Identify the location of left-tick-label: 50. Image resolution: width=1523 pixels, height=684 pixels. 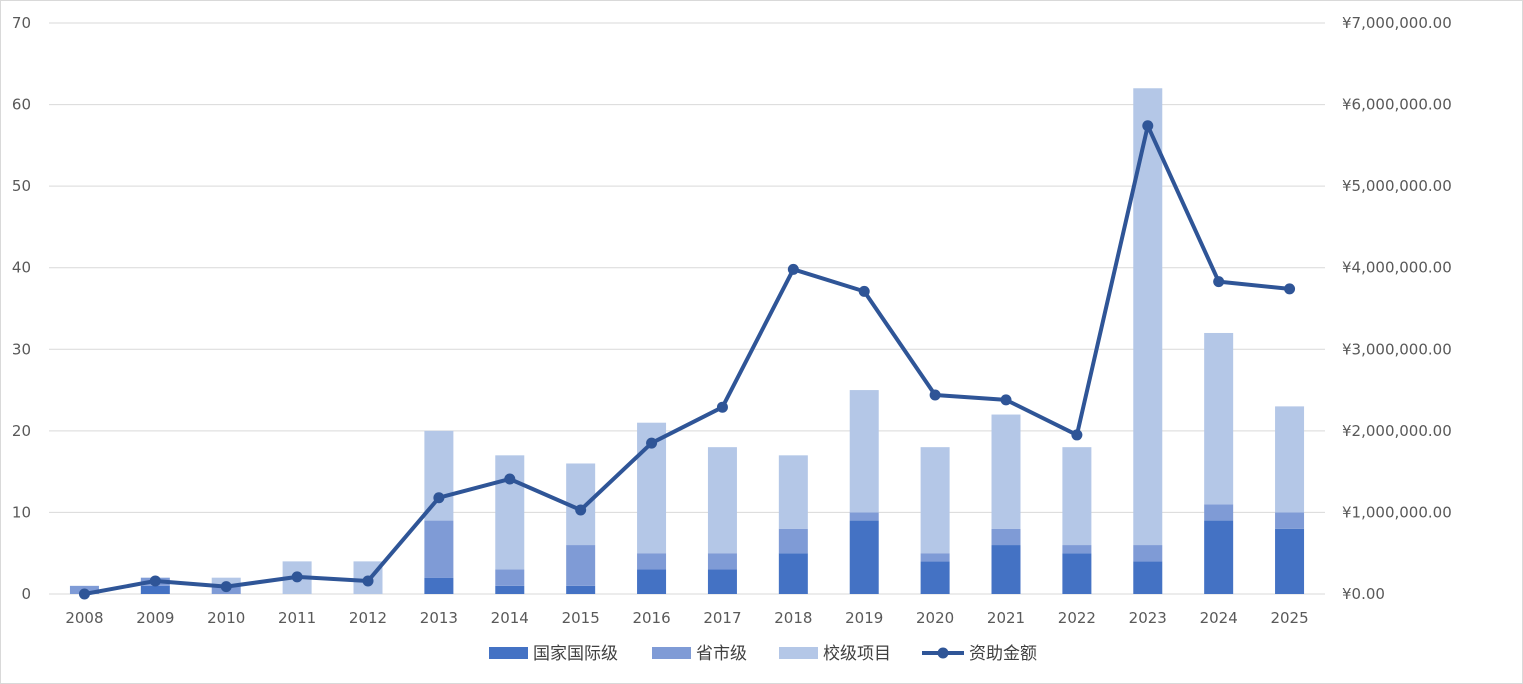
(21, 186).